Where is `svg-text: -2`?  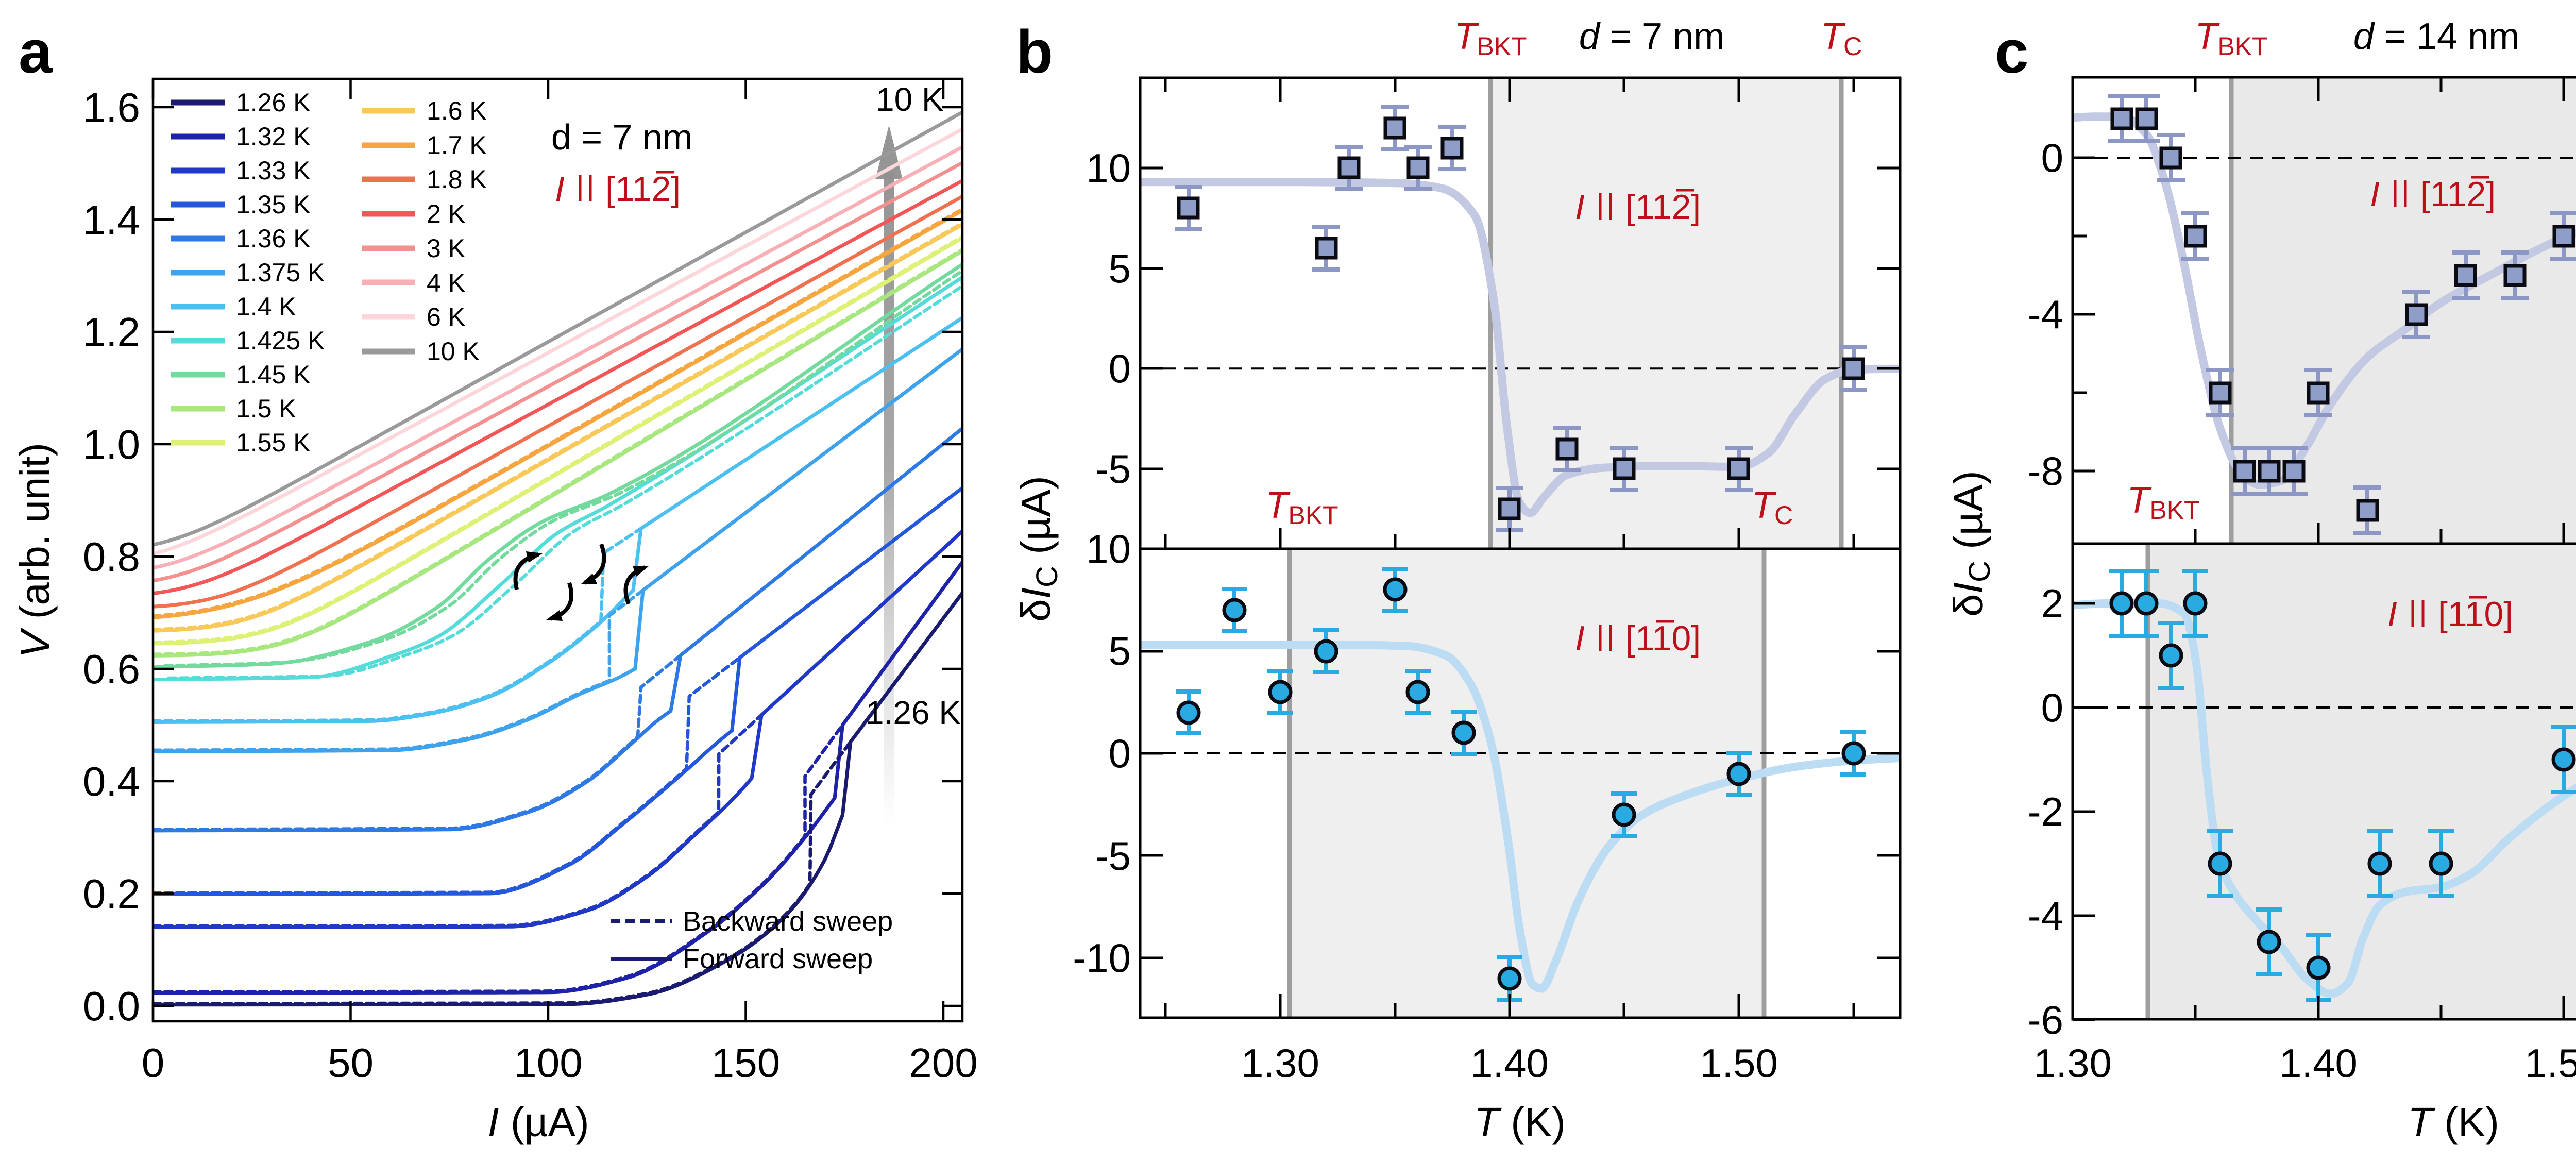
svg-text: -2 is located at coordinates (2045, 811).